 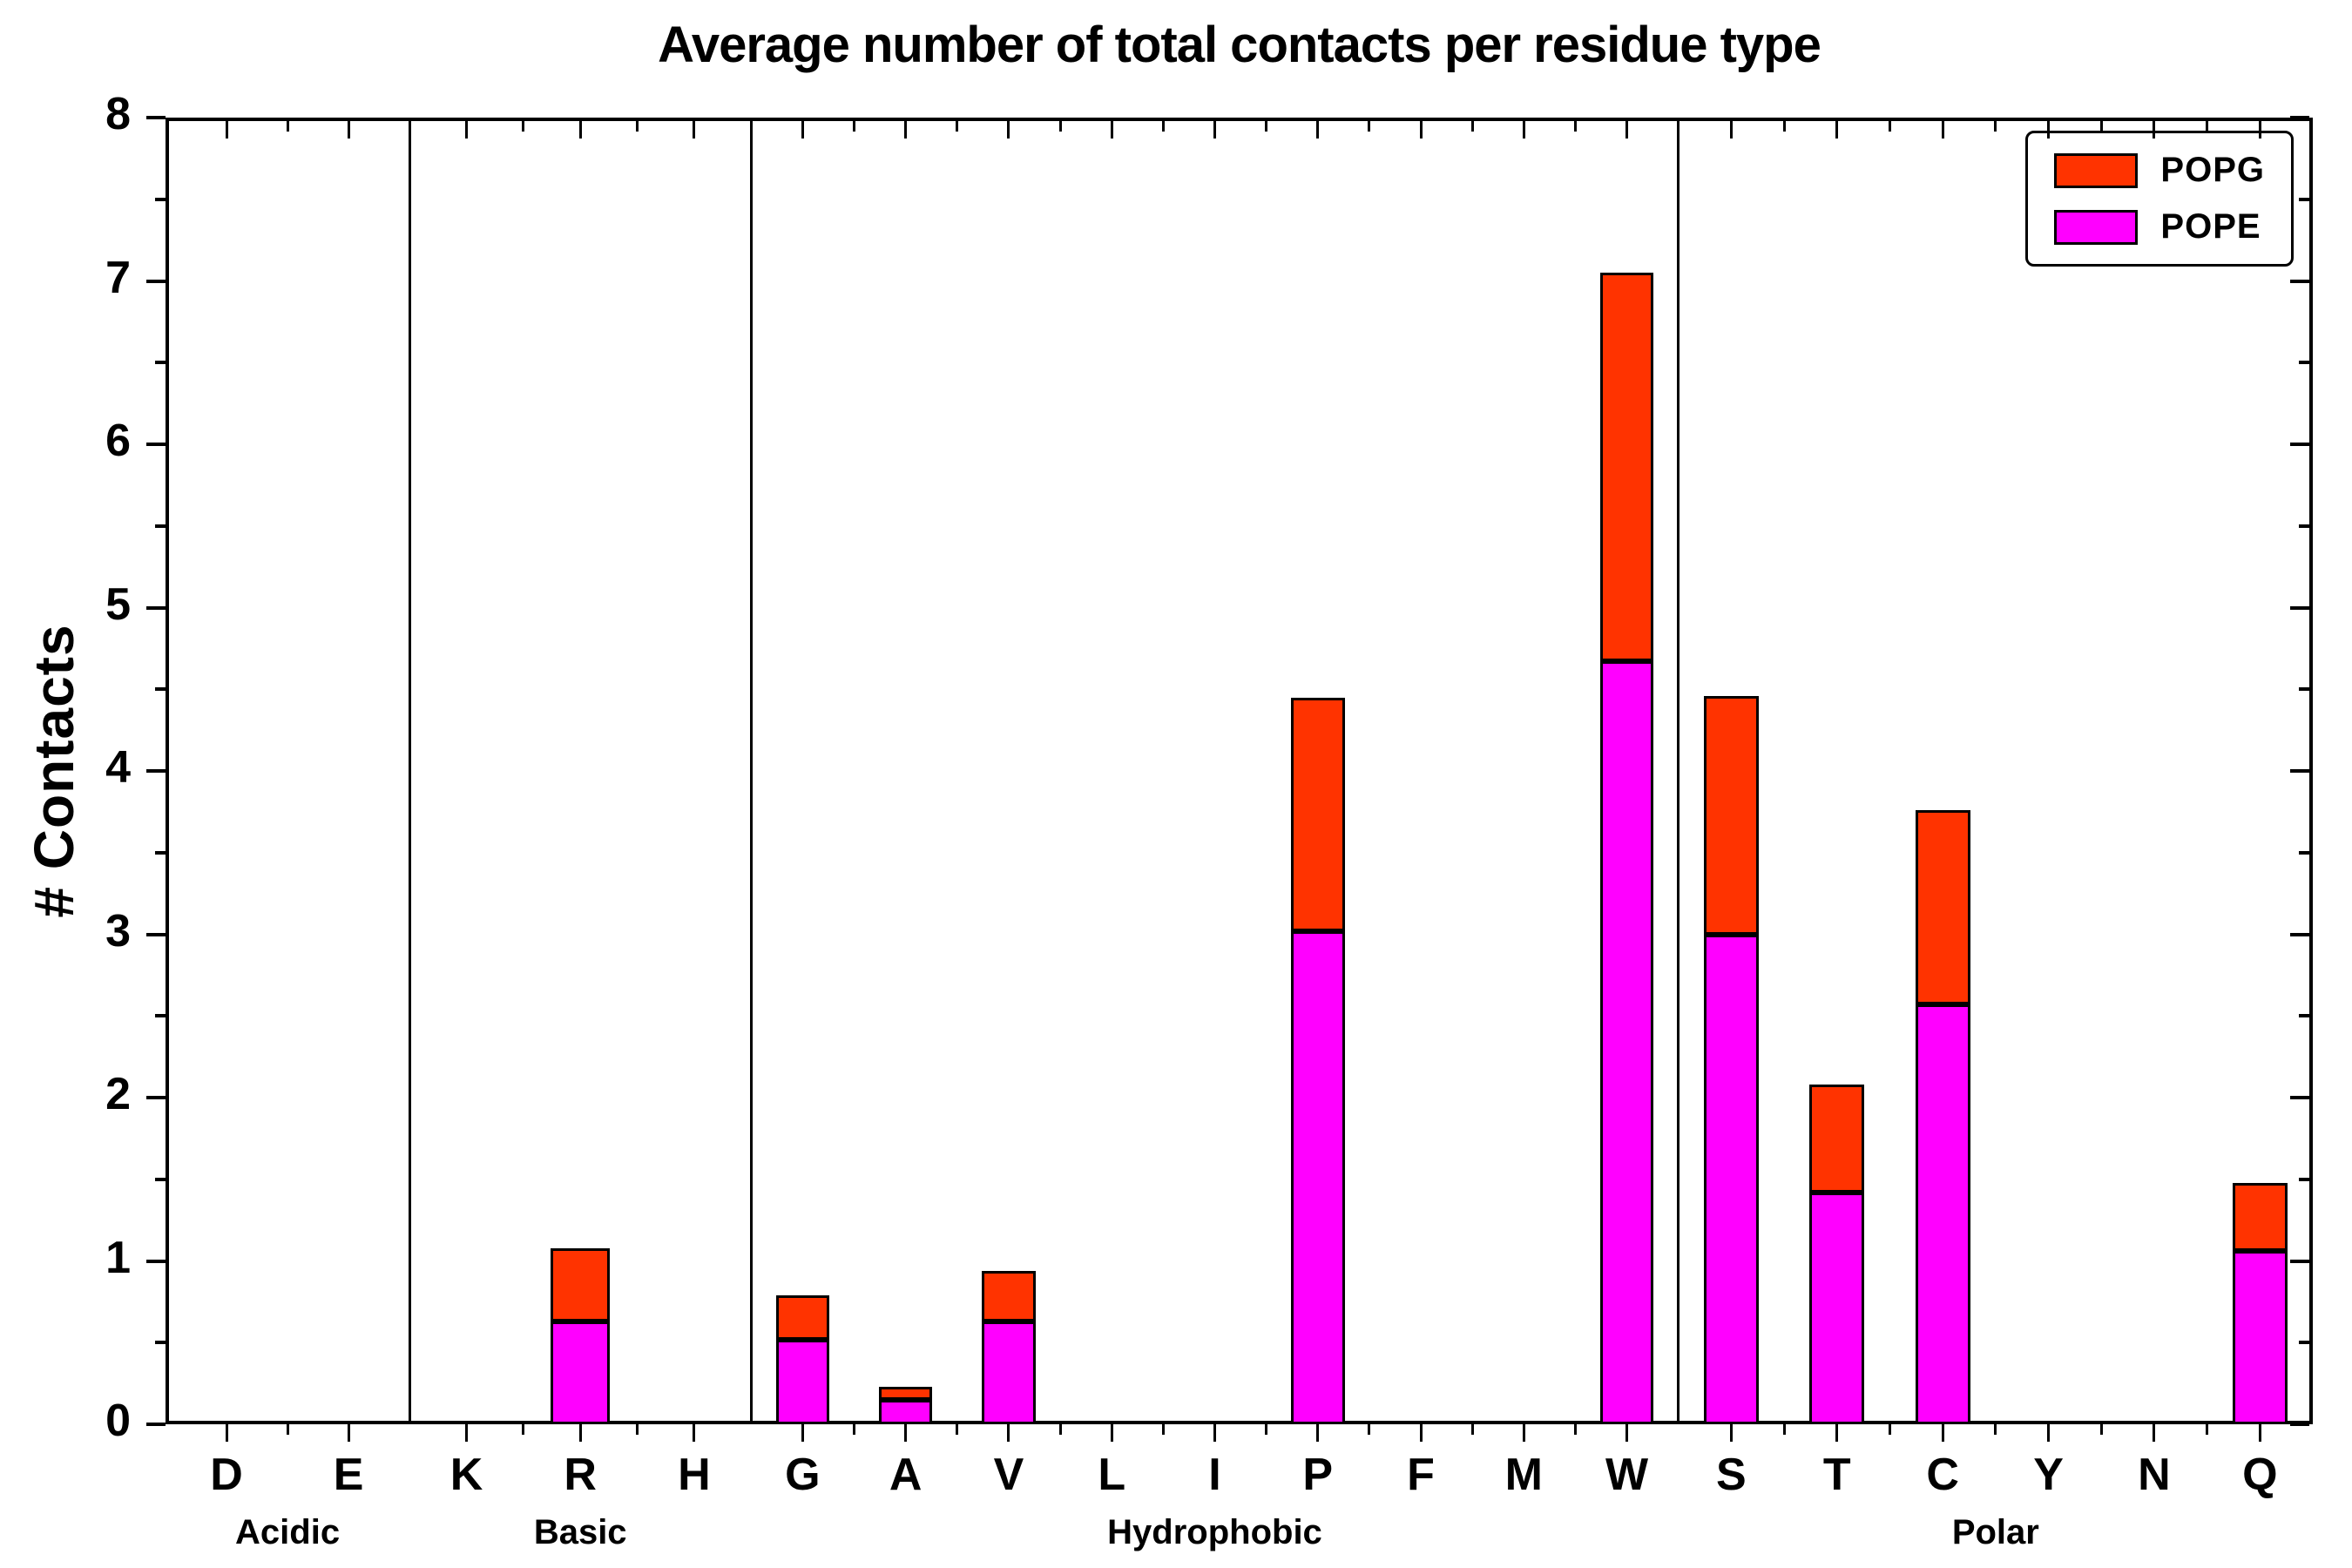 I want to click on y-tick-label: 1, so click(x=118, y=1257).